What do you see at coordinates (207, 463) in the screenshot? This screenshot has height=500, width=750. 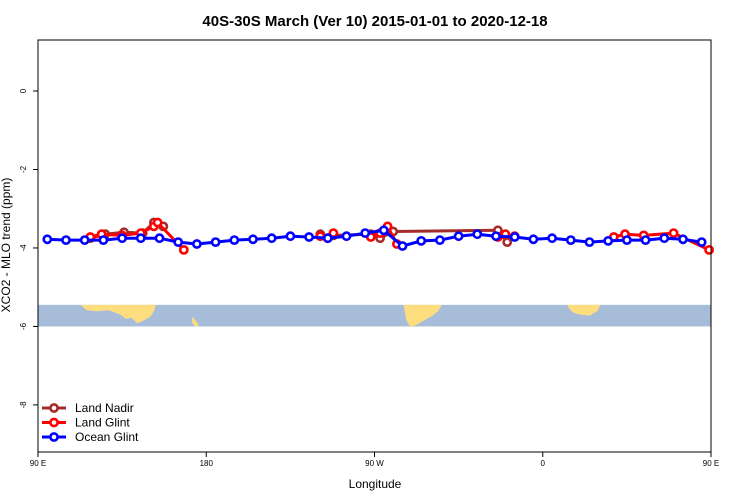 I see `x-tick-label: 180` at bounding box center [207, 463].